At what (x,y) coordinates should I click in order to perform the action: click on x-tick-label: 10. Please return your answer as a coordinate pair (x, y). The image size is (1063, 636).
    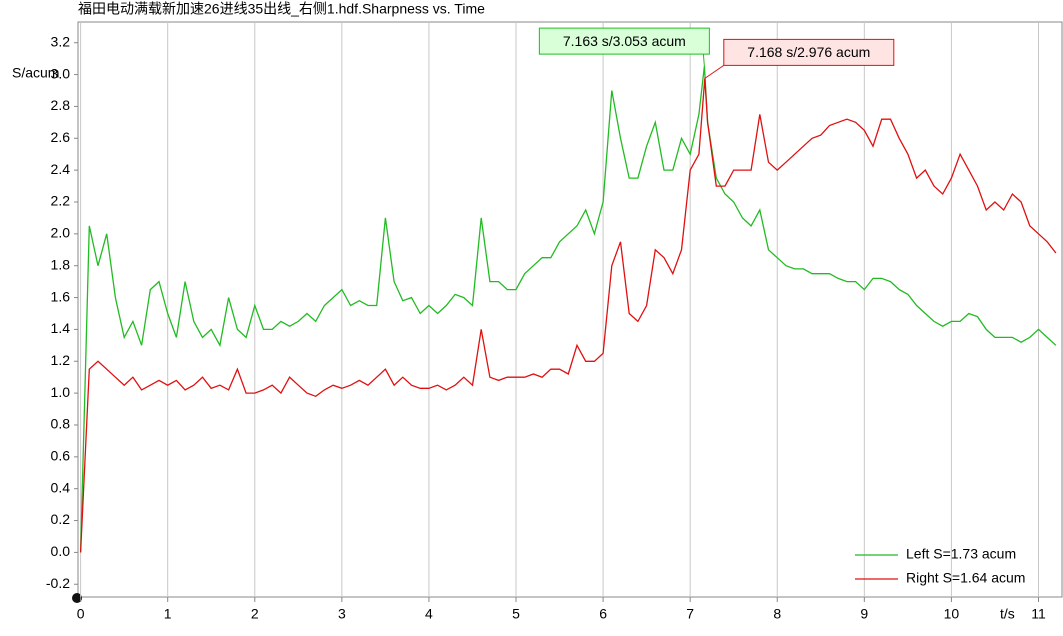
    Looking at the image, I should click on (952, 614).